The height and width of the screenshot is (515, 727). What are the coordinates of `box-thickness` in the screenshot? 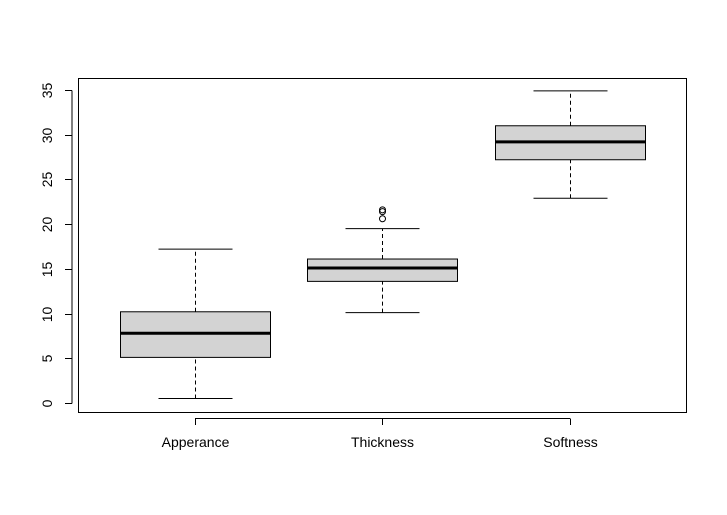 It's located at (382, 260).